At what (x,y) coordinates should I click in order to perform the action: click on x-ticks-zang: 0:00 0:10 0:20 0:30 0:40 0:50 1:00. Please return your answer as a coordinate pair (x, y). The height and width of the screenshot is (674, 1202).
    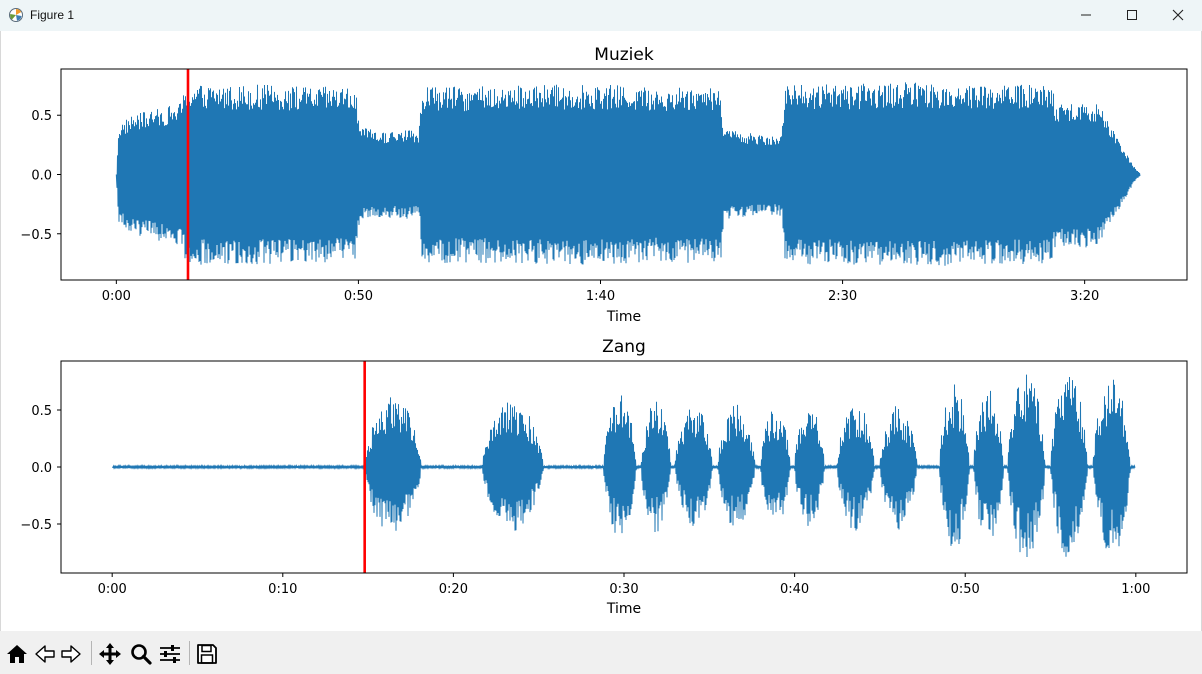
    Looking at the image, I should click on (624, 585).